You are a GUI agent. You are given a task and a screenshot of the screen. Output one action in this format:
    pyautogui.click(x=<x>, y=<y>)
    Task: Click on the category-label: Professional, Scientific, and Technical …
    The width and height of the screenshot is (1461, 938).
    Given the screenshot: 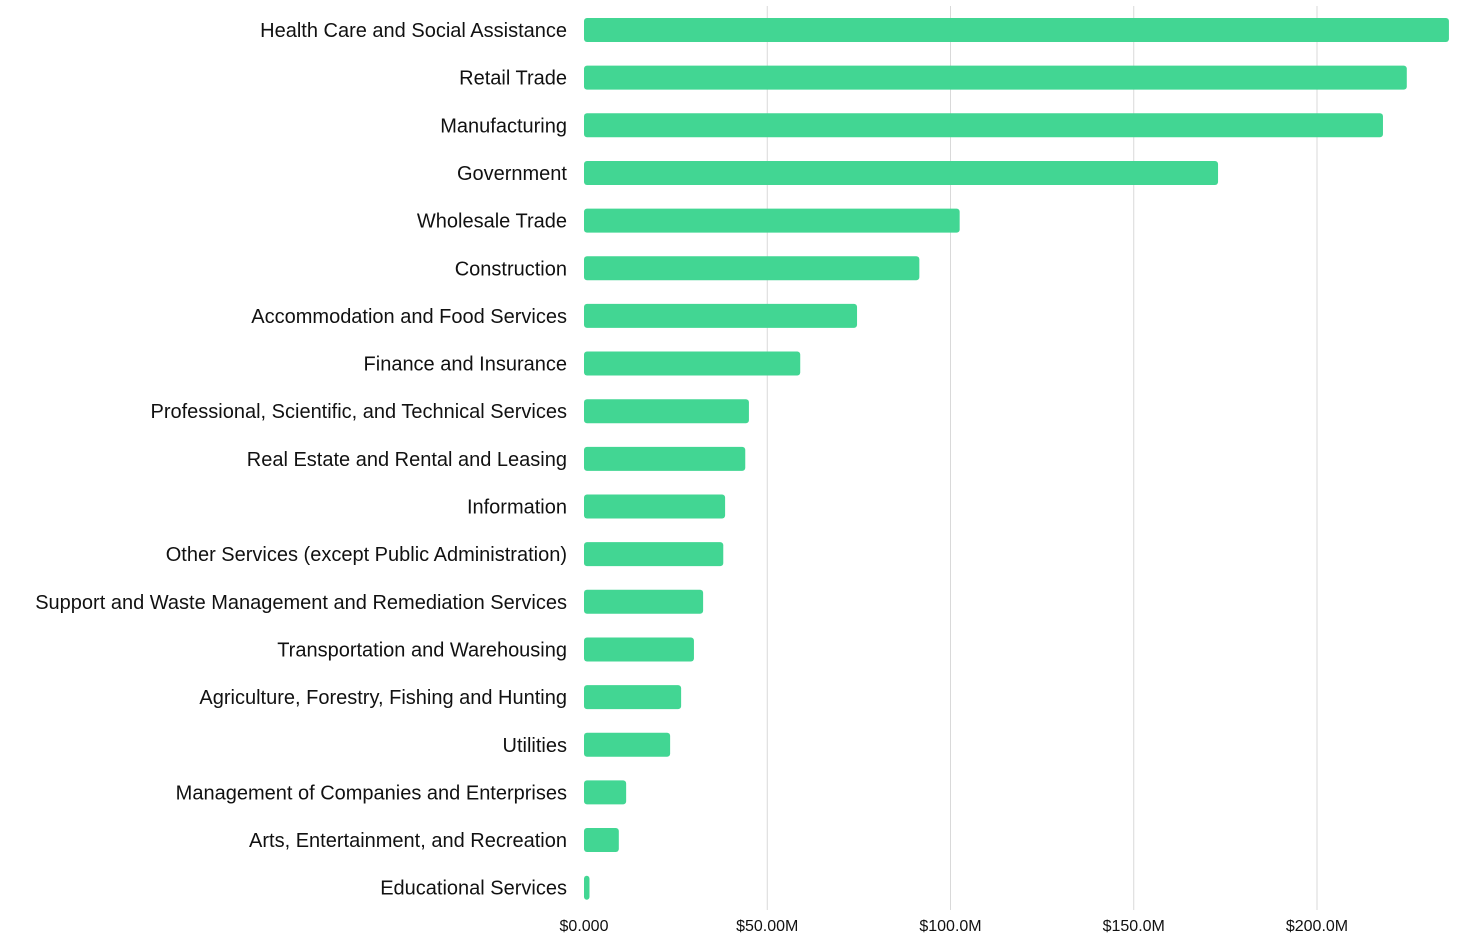 What is the action you would take?
    pyautogui.click(x=358, y=412)
    